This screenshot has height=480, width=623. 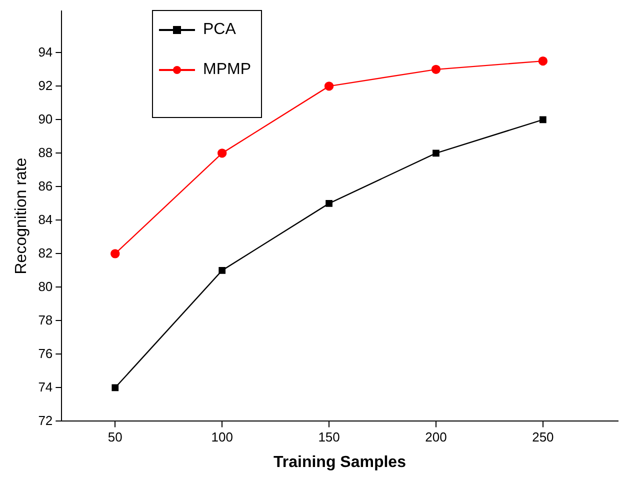 What do you see at coordinates (45, 353) in the screenshot?
I see `y-tick-label: 76` at bounding box center [45, 353].